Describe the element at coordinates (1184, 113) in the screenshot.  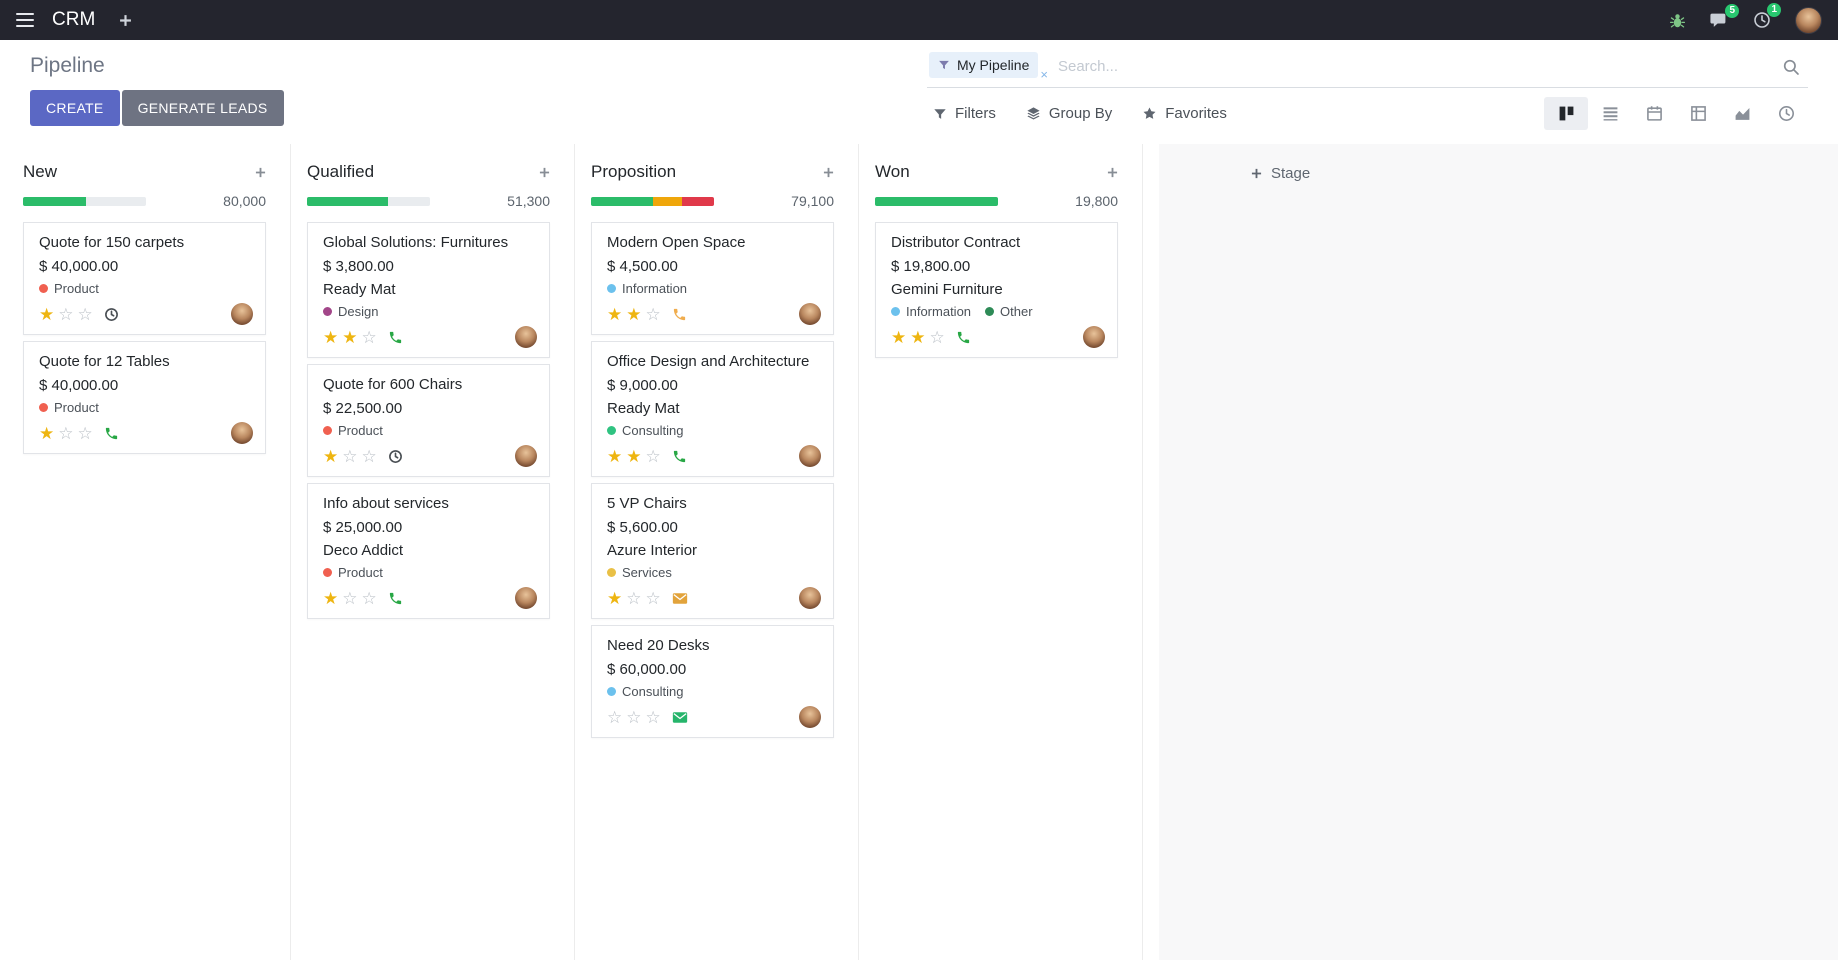
I see `favorites-button: Favorites` at that location.